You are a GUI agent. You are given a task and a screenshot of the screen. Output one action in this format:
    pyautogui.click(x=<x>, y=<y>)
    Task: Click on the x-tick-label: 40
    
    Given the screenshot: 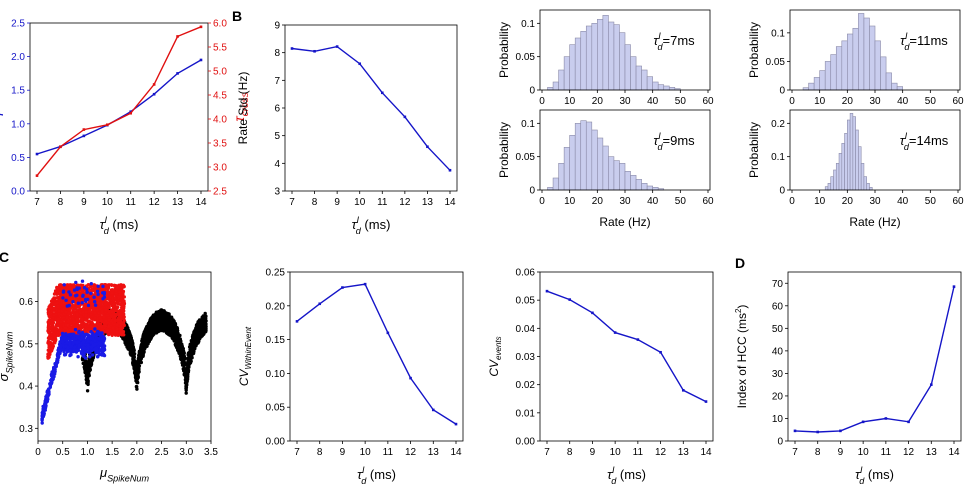 What is the action you would take?
    pyautogui.click(x=903, y=201)
    